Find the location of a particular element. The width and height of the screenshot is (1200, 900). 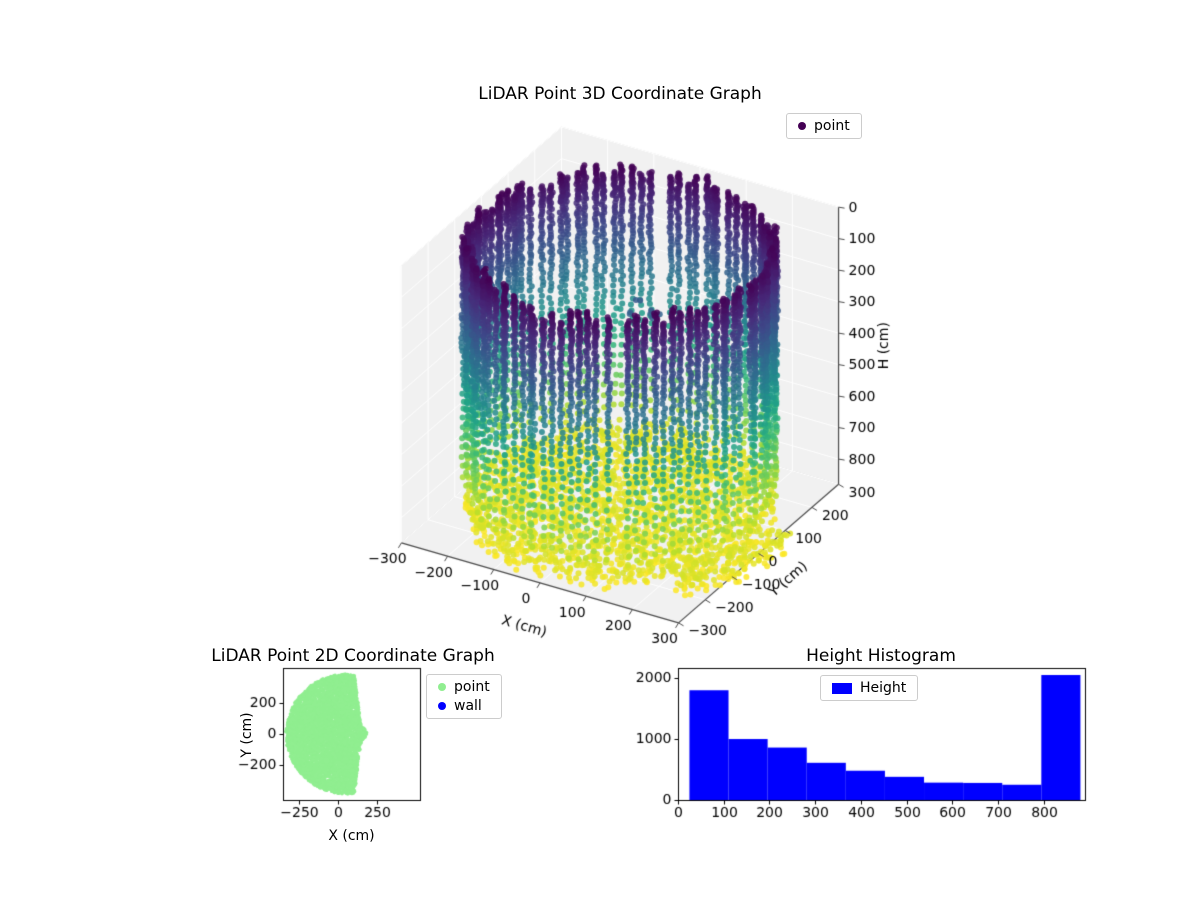

height-marker-icon is located at coordinates (842, 688).